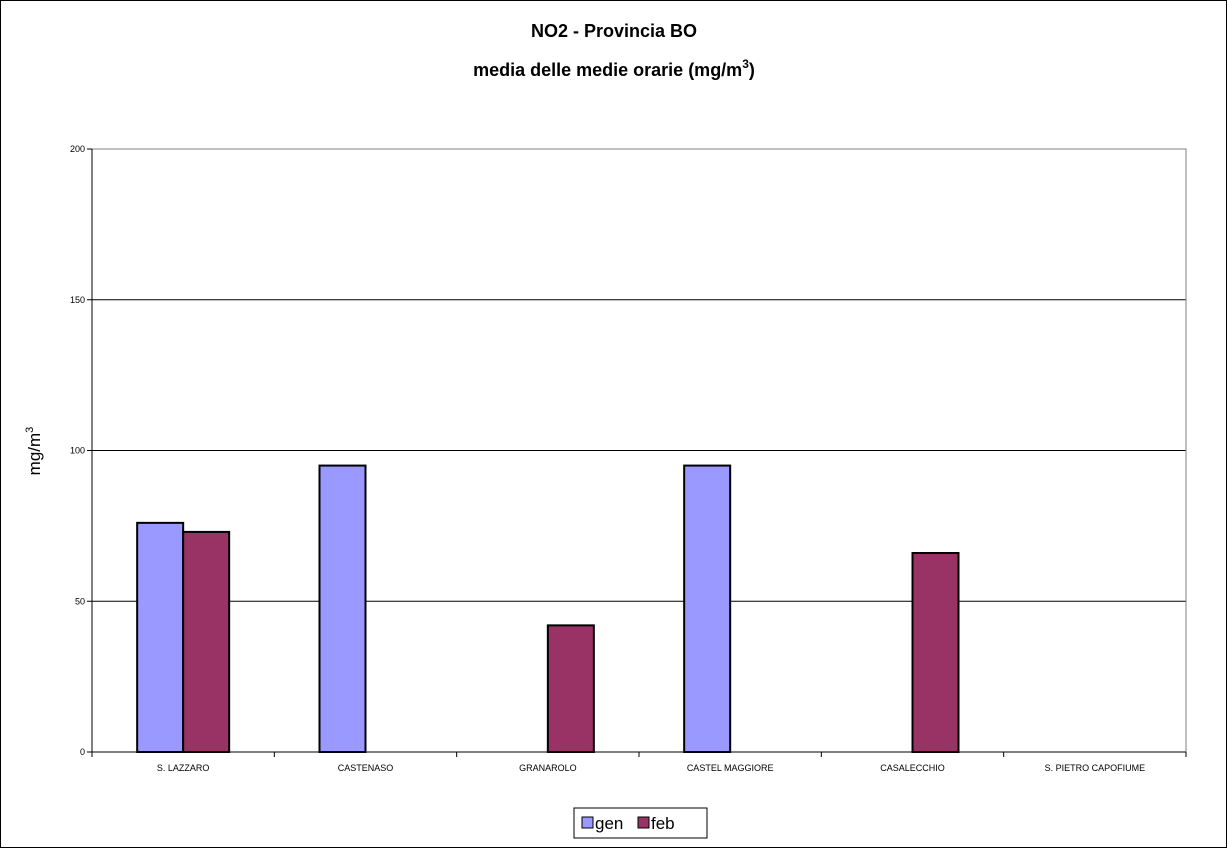 Image resolution: width=1227 pixels, height=849 pixels. Describe the element at coordinates (570, 688) in the screenshot. I see `bar-feb-granarolo` at that location.